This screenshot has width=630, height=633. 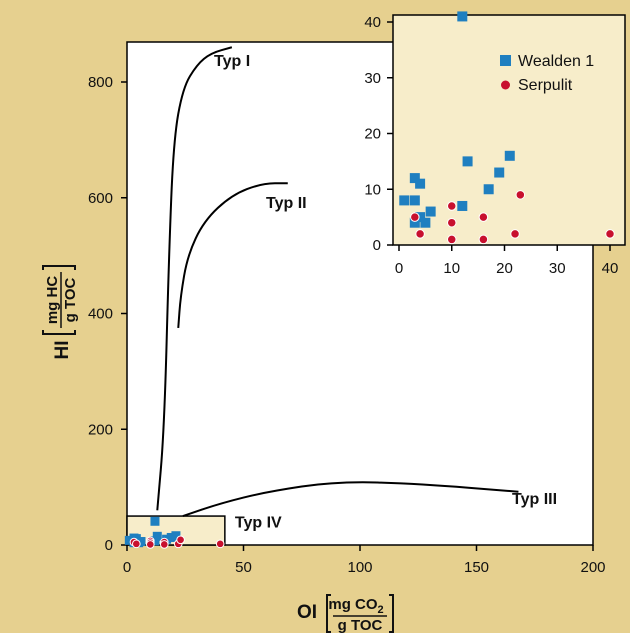 What do you see at coordinates (100, 429) in the screenshot?
I see `y-tick-label: 200` at bounding box center [100, 429].